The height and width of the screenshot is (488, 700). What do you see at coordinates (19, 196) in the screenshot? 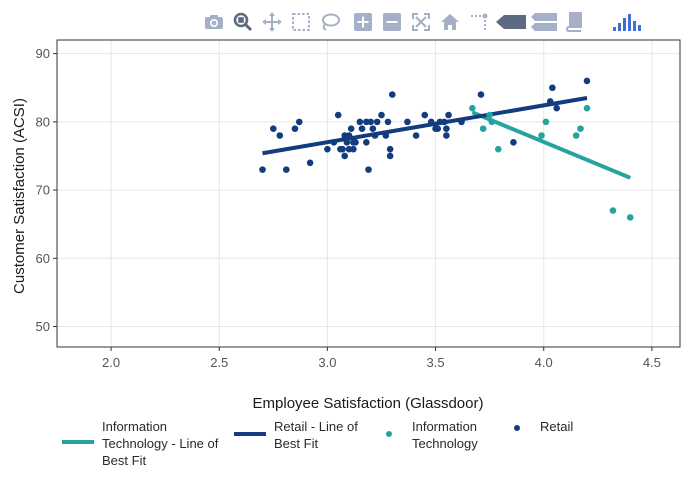
I see `y-axis-title: Customer Satisfaction (ACSI)` at bounding box center [19, 196].